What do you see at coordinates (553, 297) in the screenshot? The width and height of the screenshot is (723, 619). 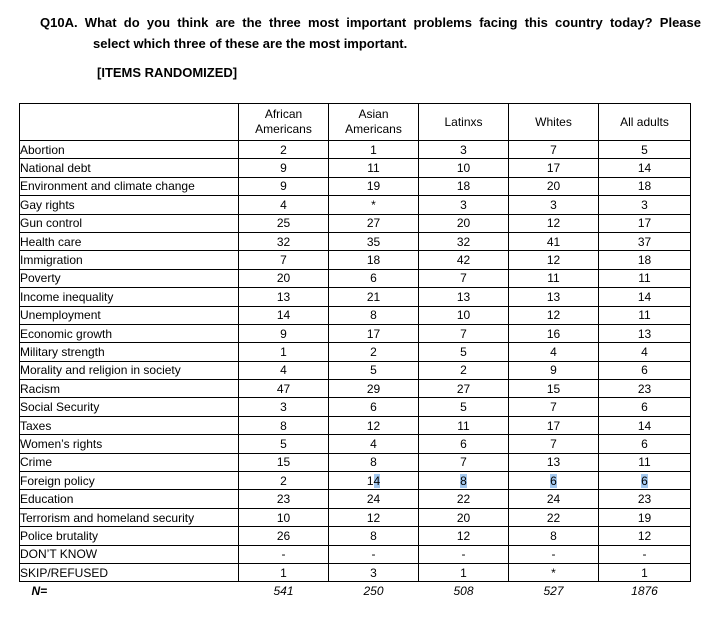 I see `value-cell: 13` at bounding box center [553, 297].